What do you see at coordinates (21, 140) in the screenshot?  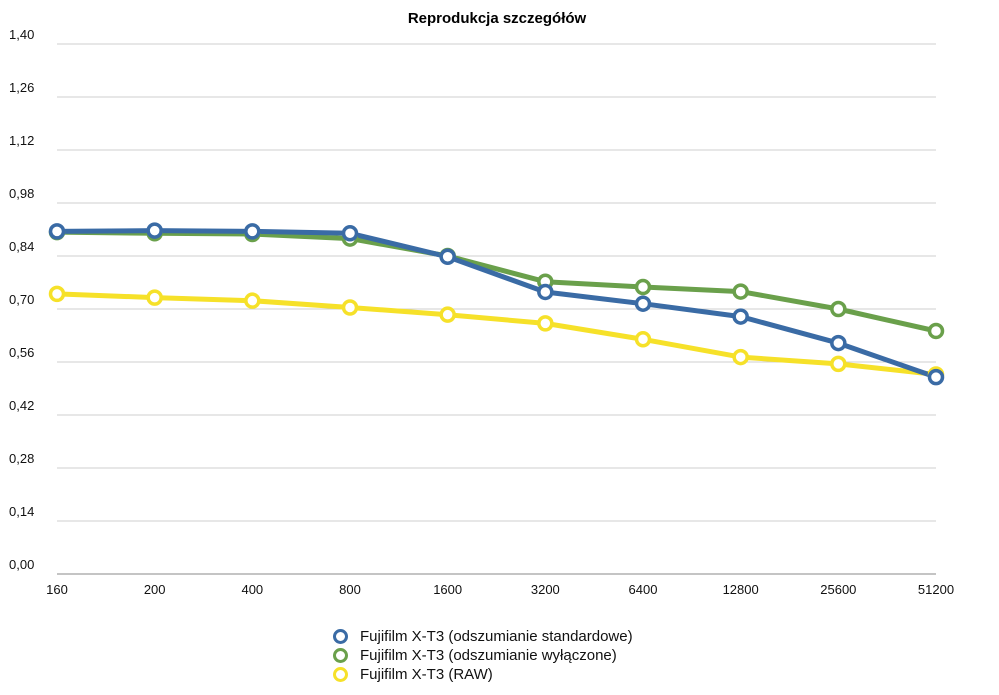 I see `y-tick-label: 1,12` at bounding box center [21, 140].